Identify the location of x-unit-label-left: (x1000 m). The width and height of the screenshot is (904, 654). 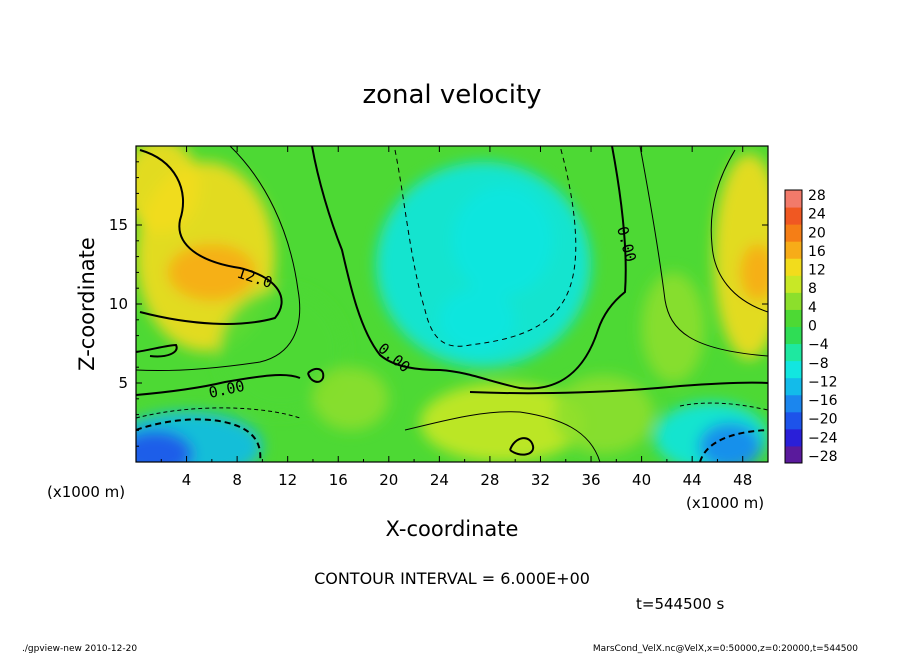
(86, 492).